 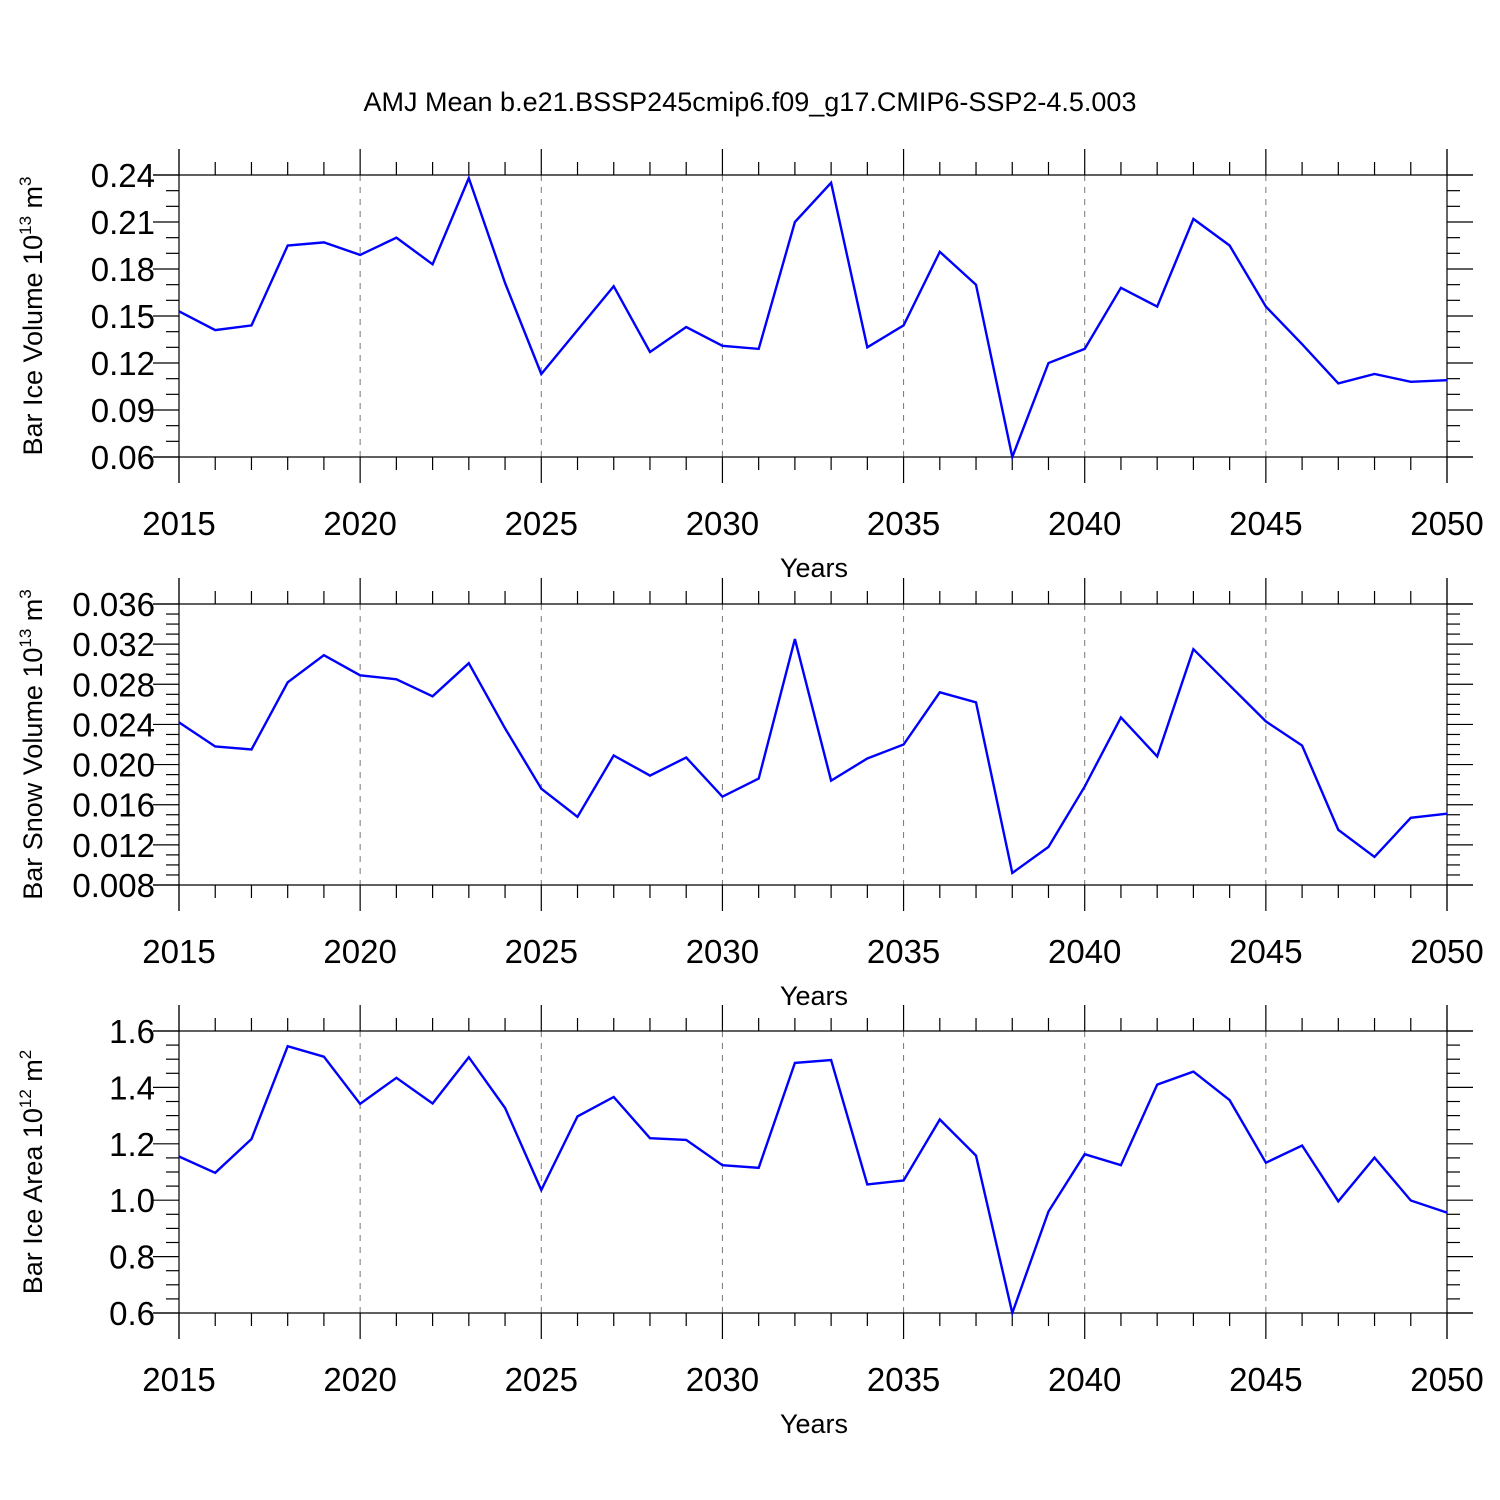 What do you see at coordinates (1084, 523) in the screenshot?
I see `x-tick-label: 2040` at bounding box center [1084, 523].